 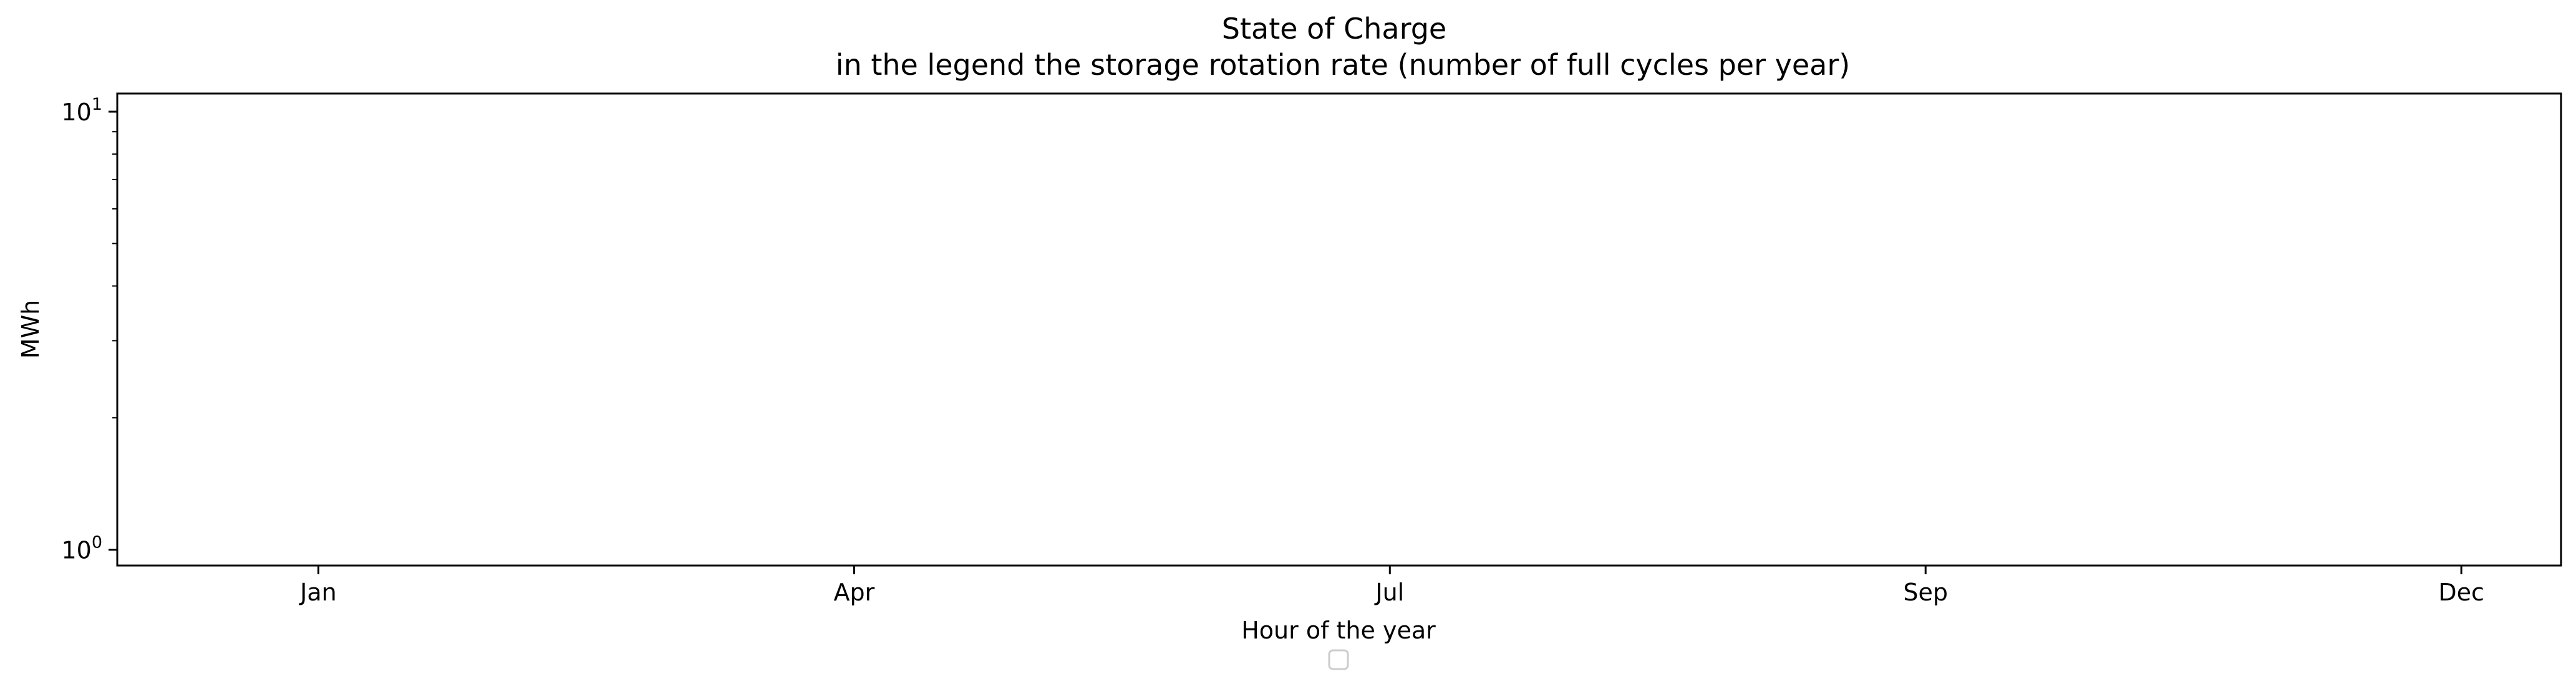 I want to click on y-axis-label: MWh, so click(x=30, y=329).